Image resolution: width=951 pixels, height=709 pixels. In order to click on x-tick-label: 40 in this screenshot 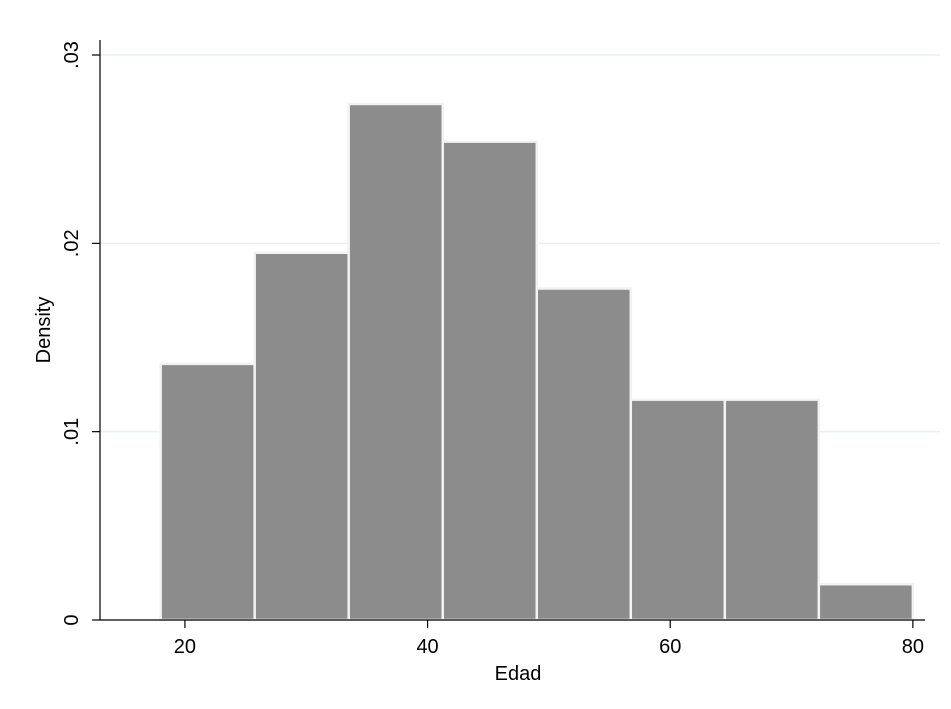, I will do `click(427, 647)`.